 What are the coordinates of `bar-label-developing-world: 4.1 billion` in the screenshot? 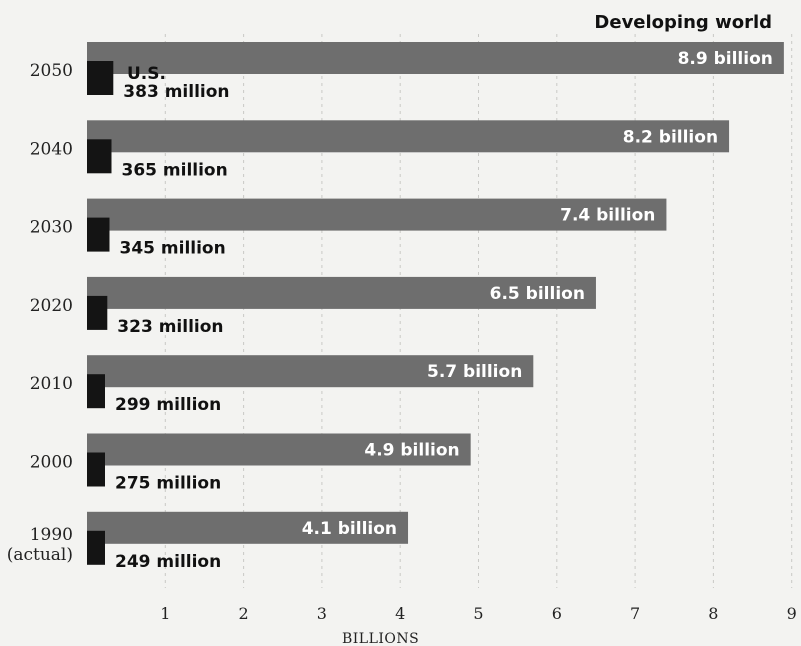 It's located at (349, 529).